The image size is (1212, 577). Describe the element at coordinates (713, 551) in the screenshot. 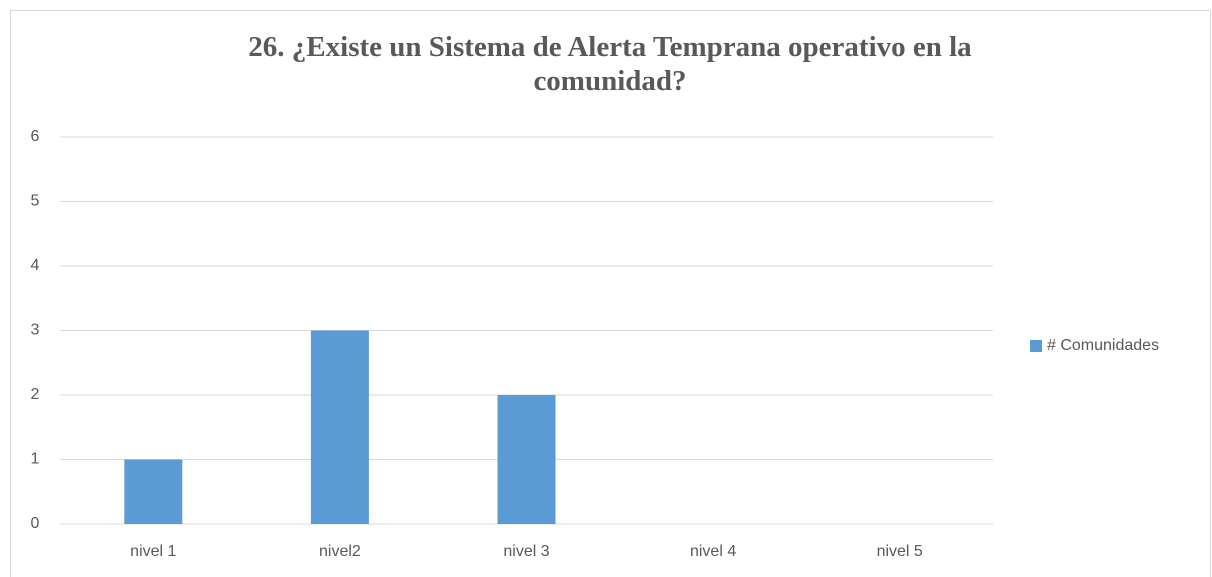

I see `x-tick-label: nivel 4` at that location.